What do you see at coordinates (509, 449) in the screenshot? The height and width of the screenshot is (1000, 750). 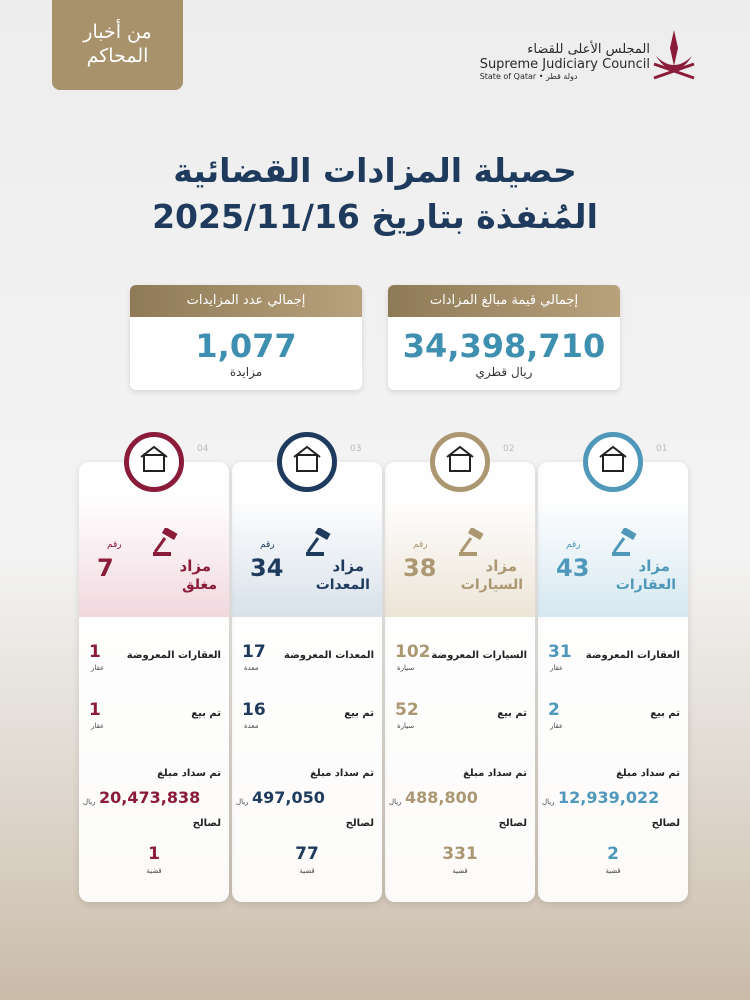 I see `card-number: 02` at bounding box center [509, 449].